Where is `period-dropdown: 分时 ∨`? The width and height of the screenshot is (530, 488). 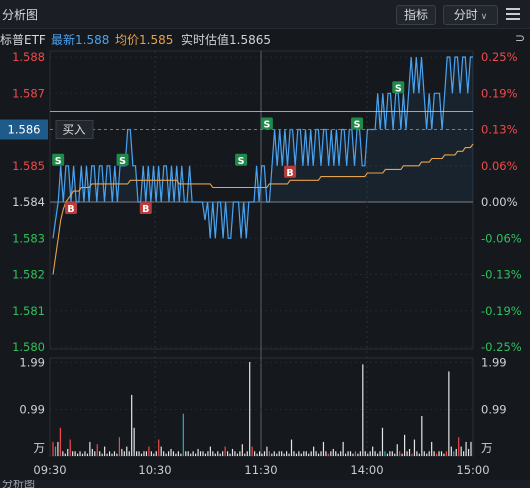 period-dropdown: 分时 ∨ is located at coordinates (470, 15).